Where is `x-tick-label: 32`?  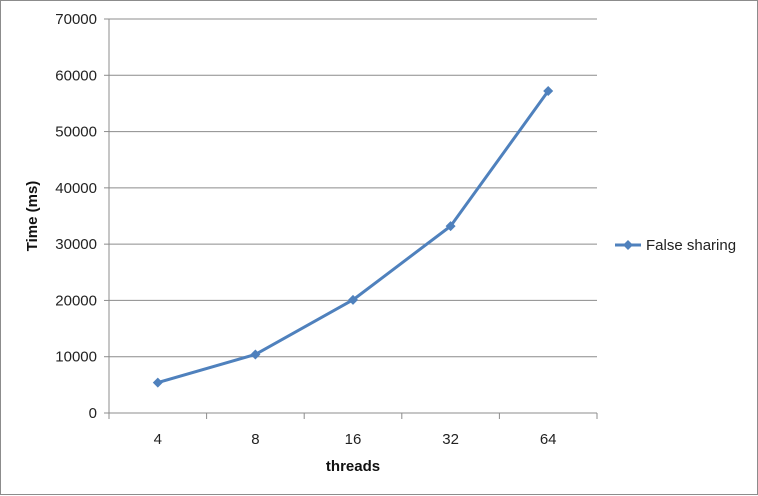
x-tick-label: 32 is located at coordinates (450, 439).